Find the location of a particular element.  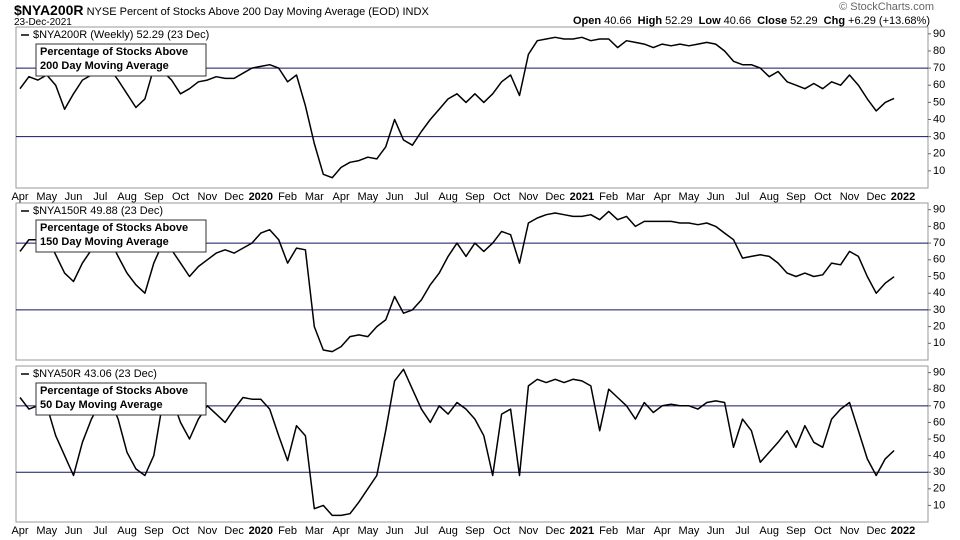

quote-label: High is located at coordinates (650, 21).